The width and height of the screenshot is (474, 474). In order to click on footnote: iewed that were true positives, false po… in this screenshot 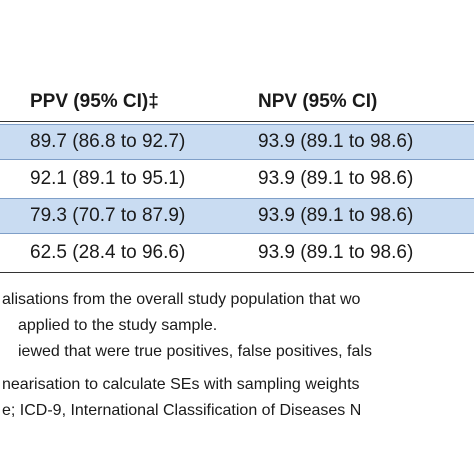, I will do `click(195, 351)`.